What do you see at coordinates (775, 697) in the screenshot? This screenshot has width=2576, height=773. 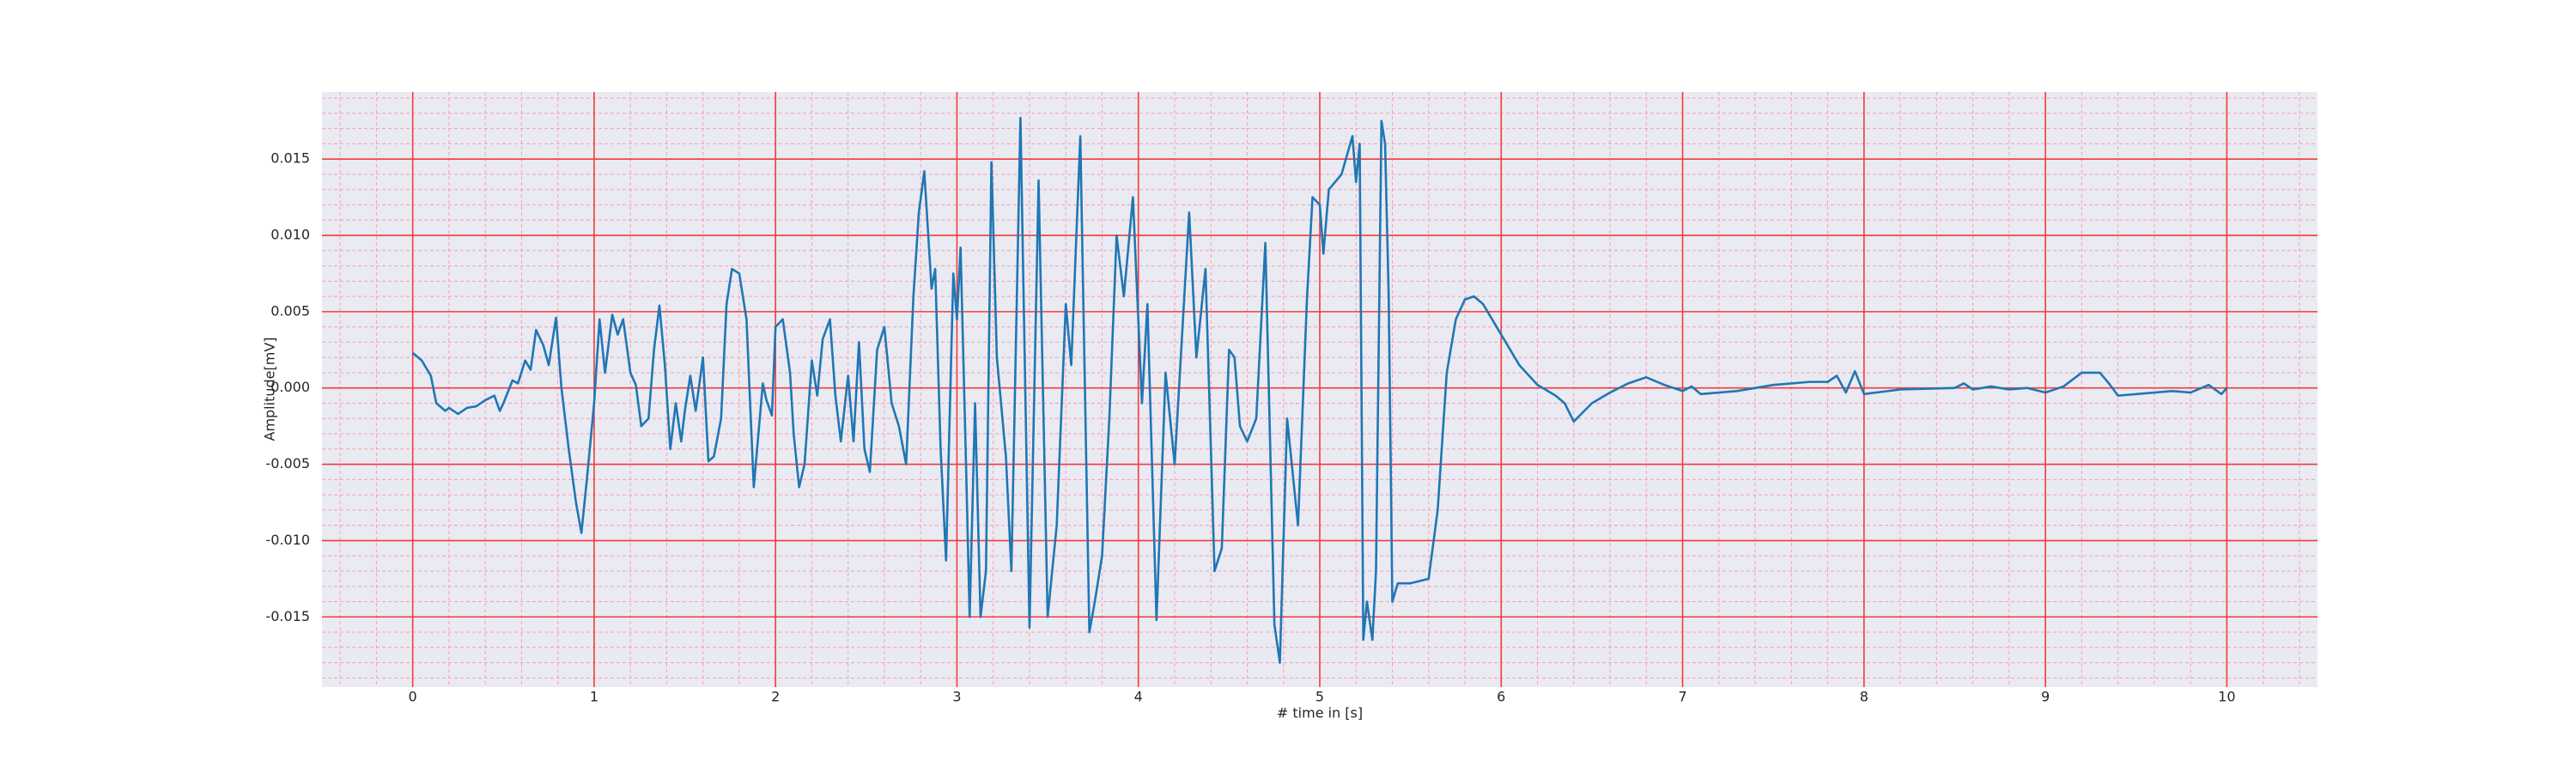 I see `x-tick-label: 2` at bounding box center [775, 697].